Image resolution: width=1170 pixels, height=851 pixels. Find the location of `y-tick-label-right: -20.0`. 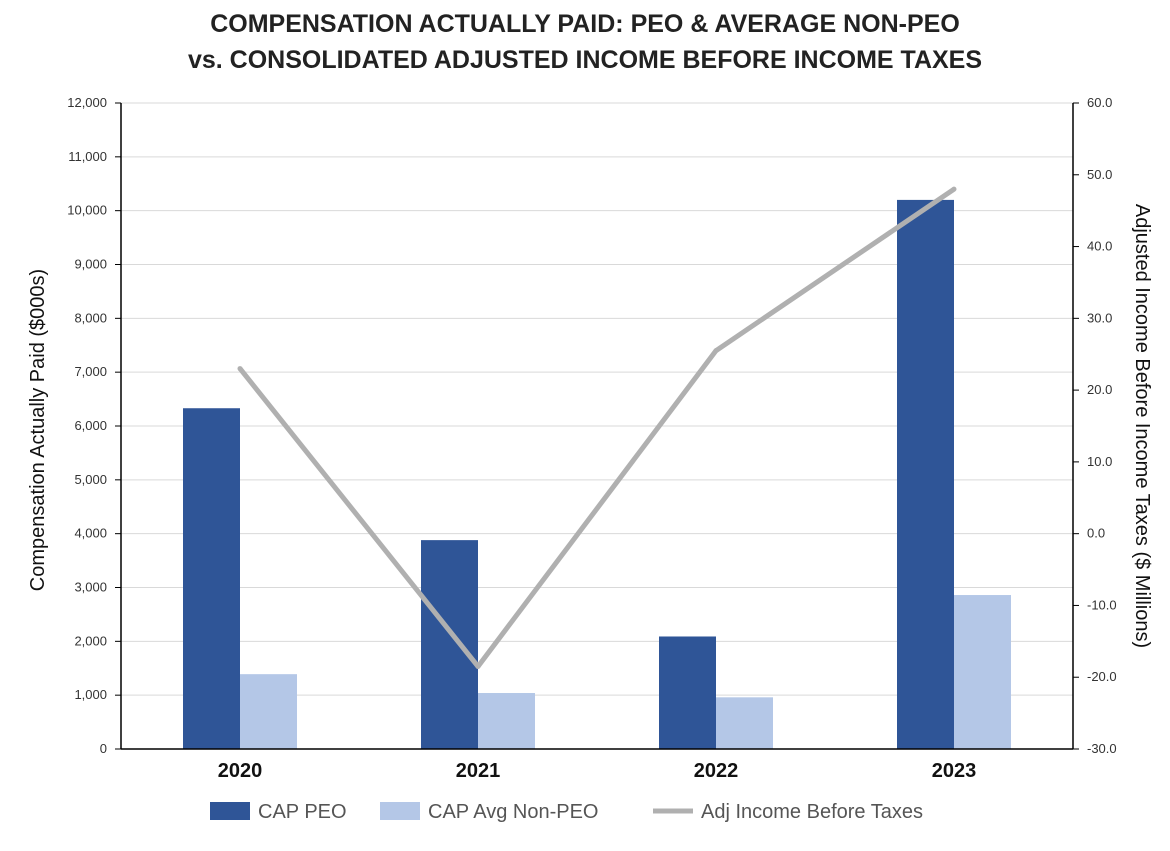

y-tick-label-right: -20.0 is located at coordinates (1102, 676).